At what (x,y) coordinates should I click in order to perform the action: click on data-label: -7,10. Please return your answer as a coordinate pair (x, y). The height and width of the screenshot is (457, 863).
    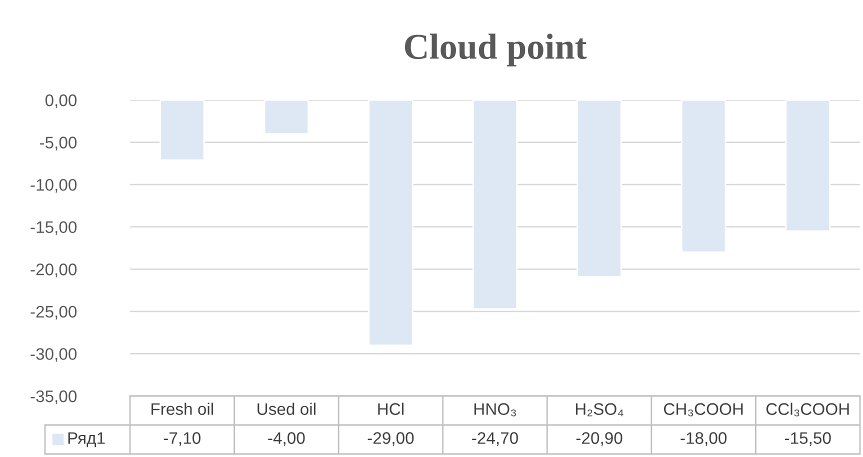
    Looking at the image, I should click on (182, 439).